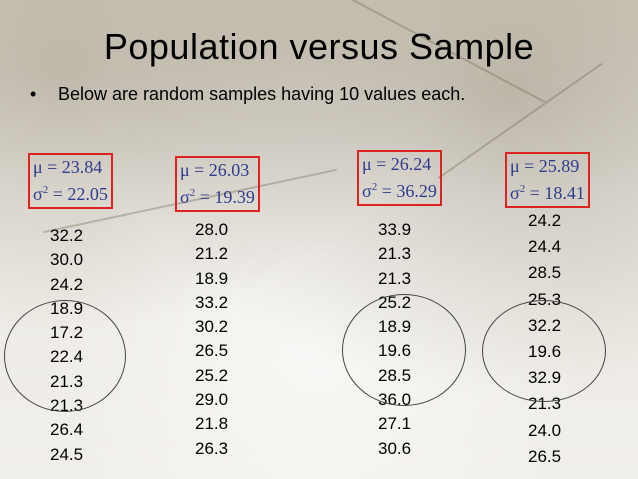 The image size is (638, 479). I want to click on sample-2-stats: μ = 26.03 σ2 = 19.39, so click(217, 184).